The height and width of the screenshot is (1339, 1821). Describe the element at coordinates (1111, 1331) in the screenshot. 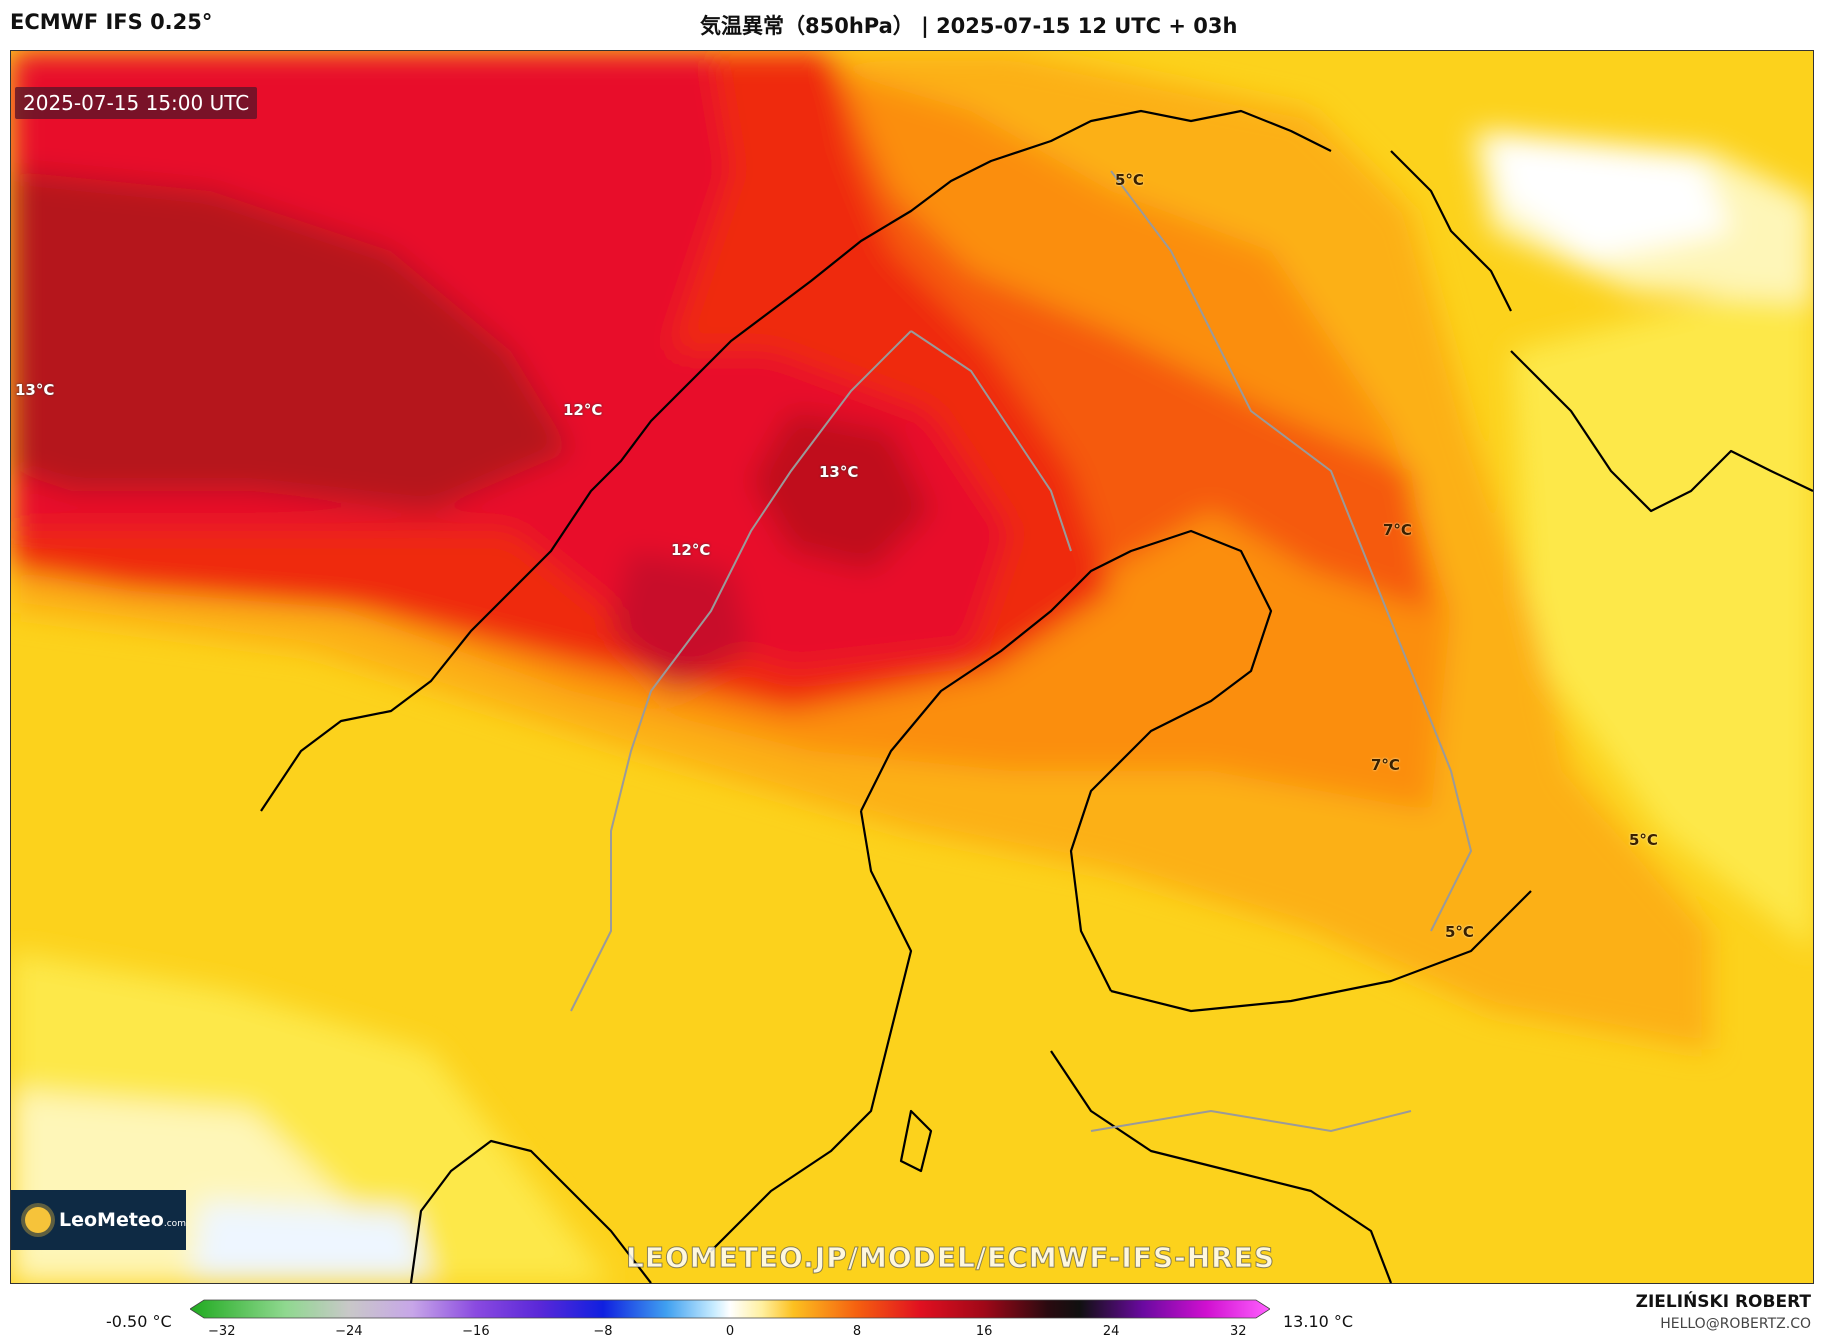

I see `colorbar-tick-label: 24` at that location.